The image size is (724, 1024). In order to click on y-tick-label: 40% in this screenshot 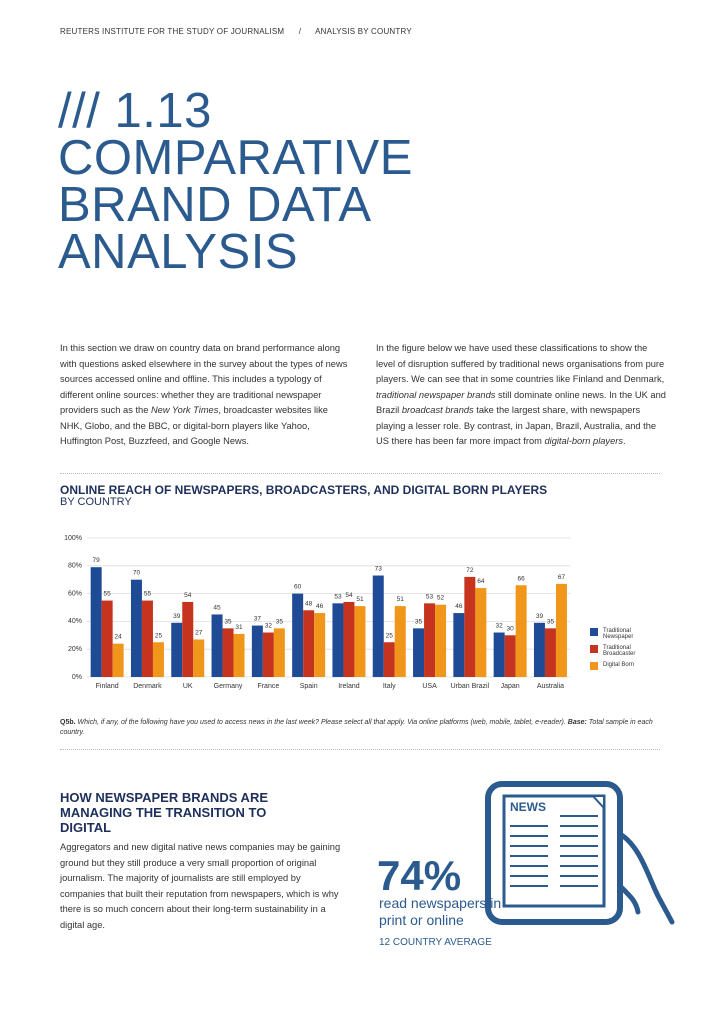, I will do `click(75, 621)`.